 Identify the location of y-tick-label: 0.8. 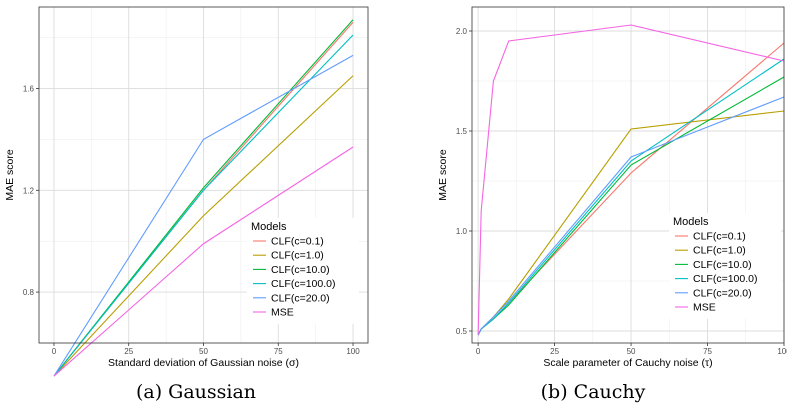
(29, 292).